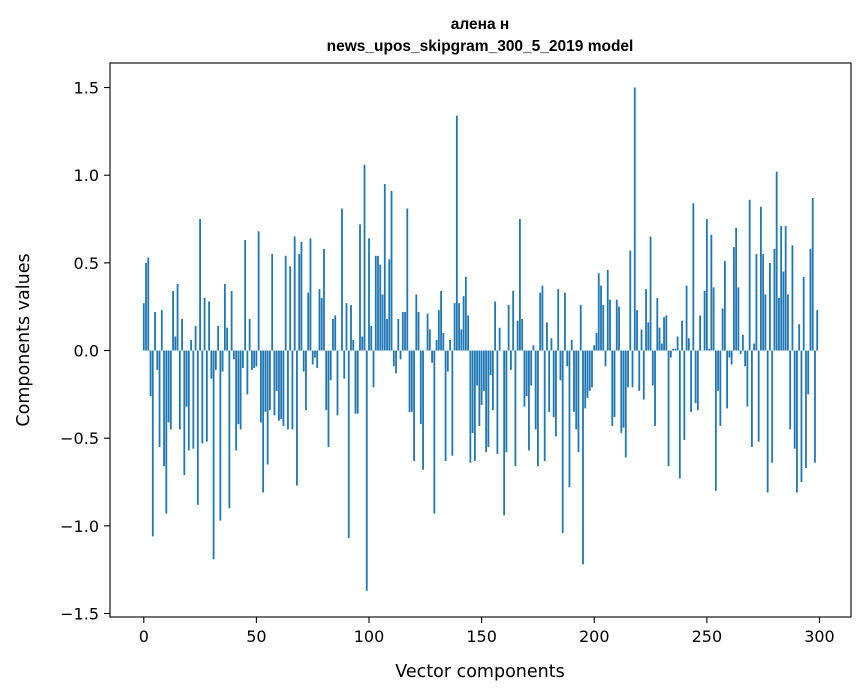 This screenshot has height=700, width=867. What do you see at coordinates (707, 636) in the screenshot?
I see `x-tick-label: 250` at bounding box center [707, 636].